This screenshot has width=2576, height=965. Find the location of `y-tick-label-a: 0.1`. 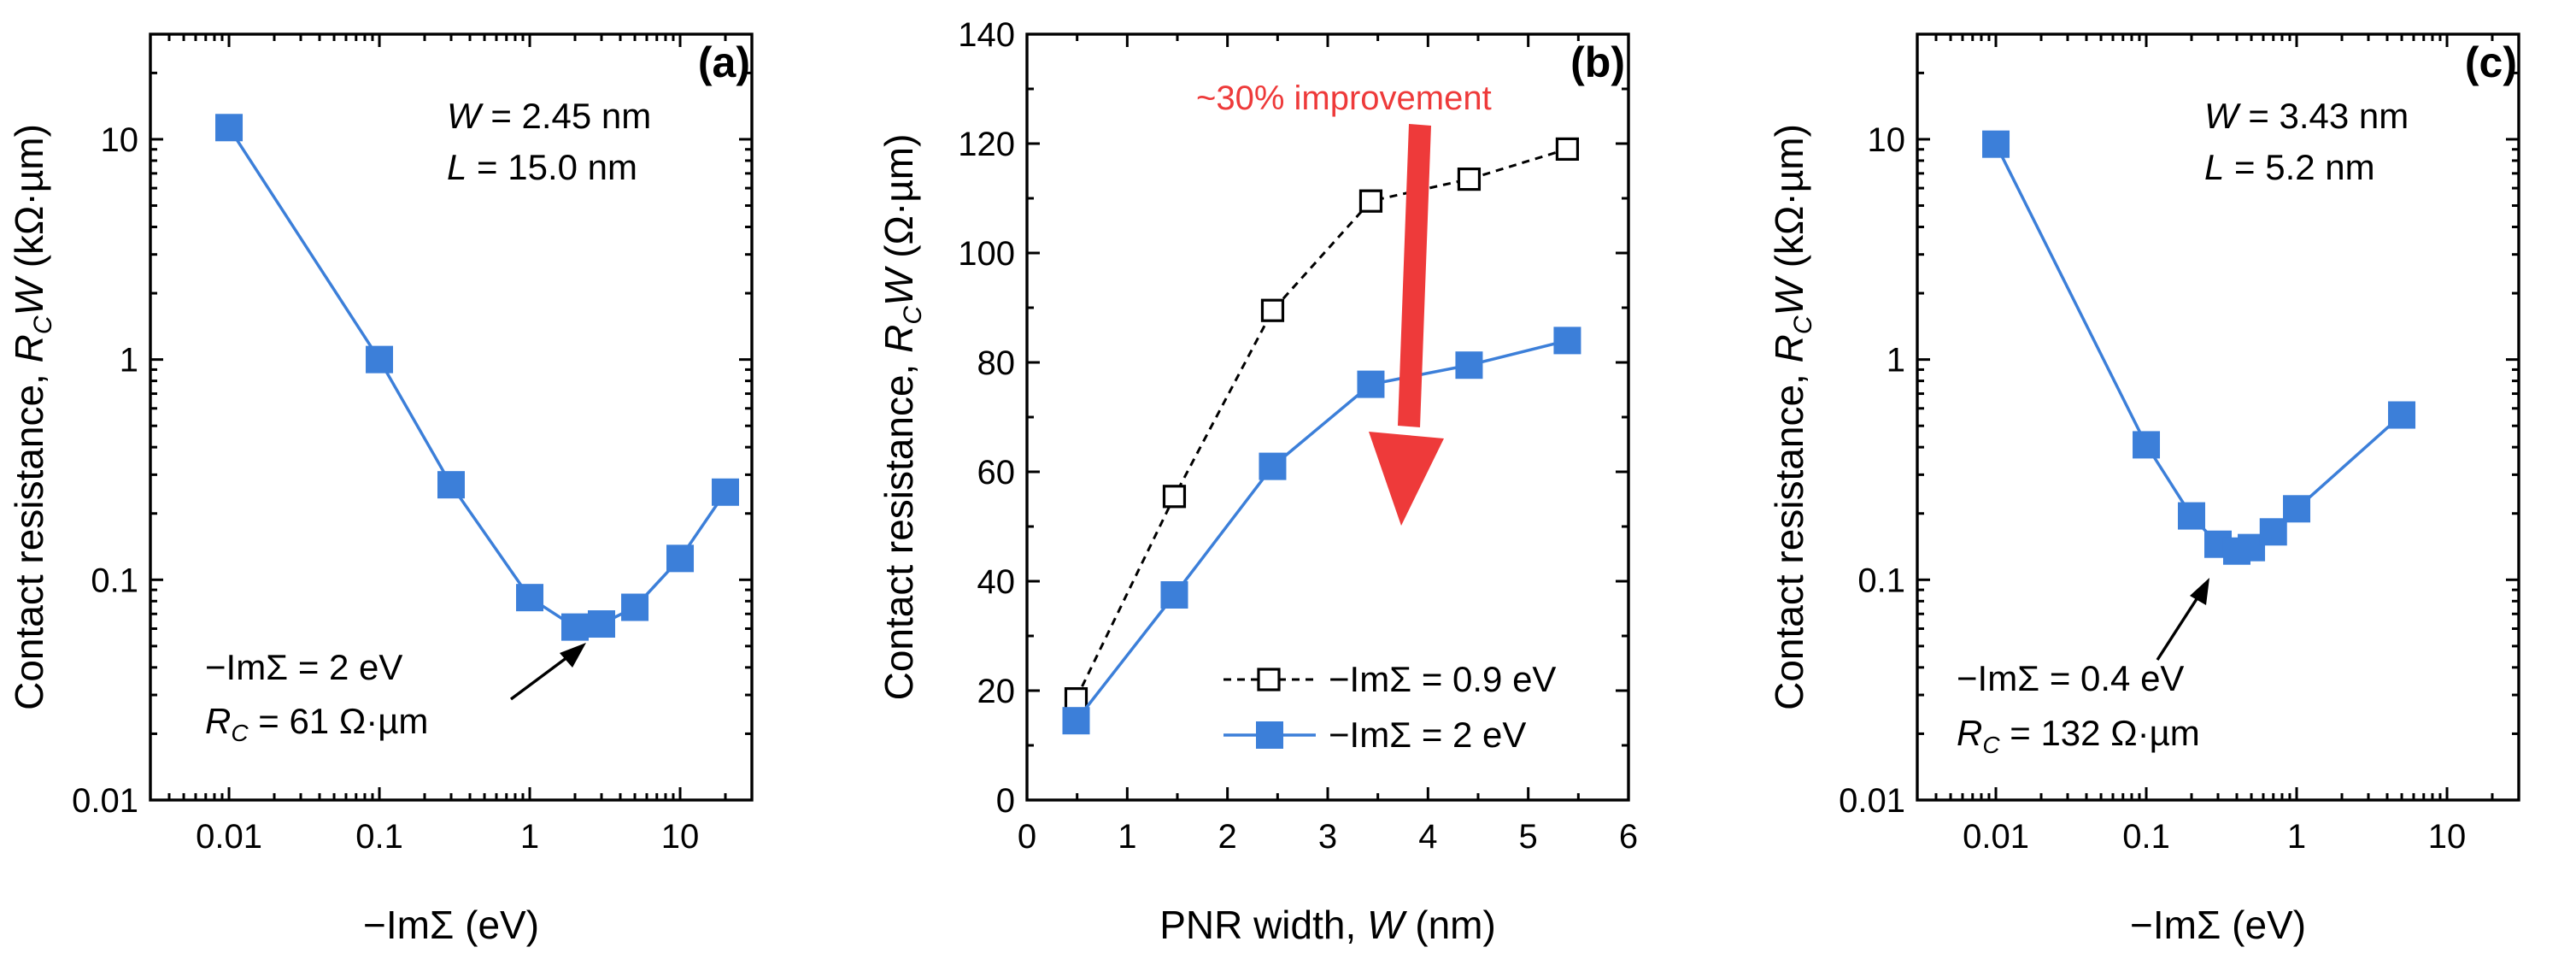

y-tick-label-a: 0.1 is located at coordinates (114, 580).